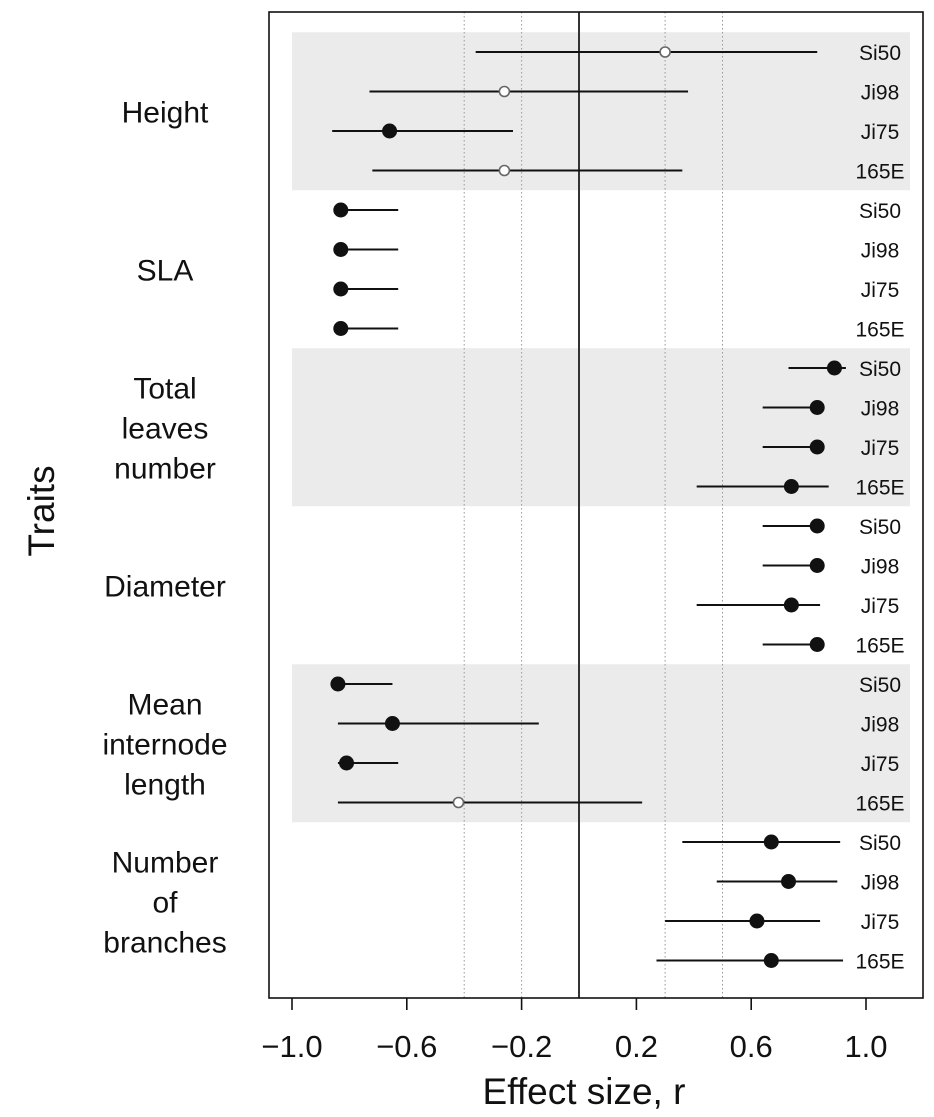 The image size is (934, 1117). What do you see at coordinates (865, 1046) in the screenshot?
I see `x-tick-label-5: 1.0` at bounding box center [865, 1046].